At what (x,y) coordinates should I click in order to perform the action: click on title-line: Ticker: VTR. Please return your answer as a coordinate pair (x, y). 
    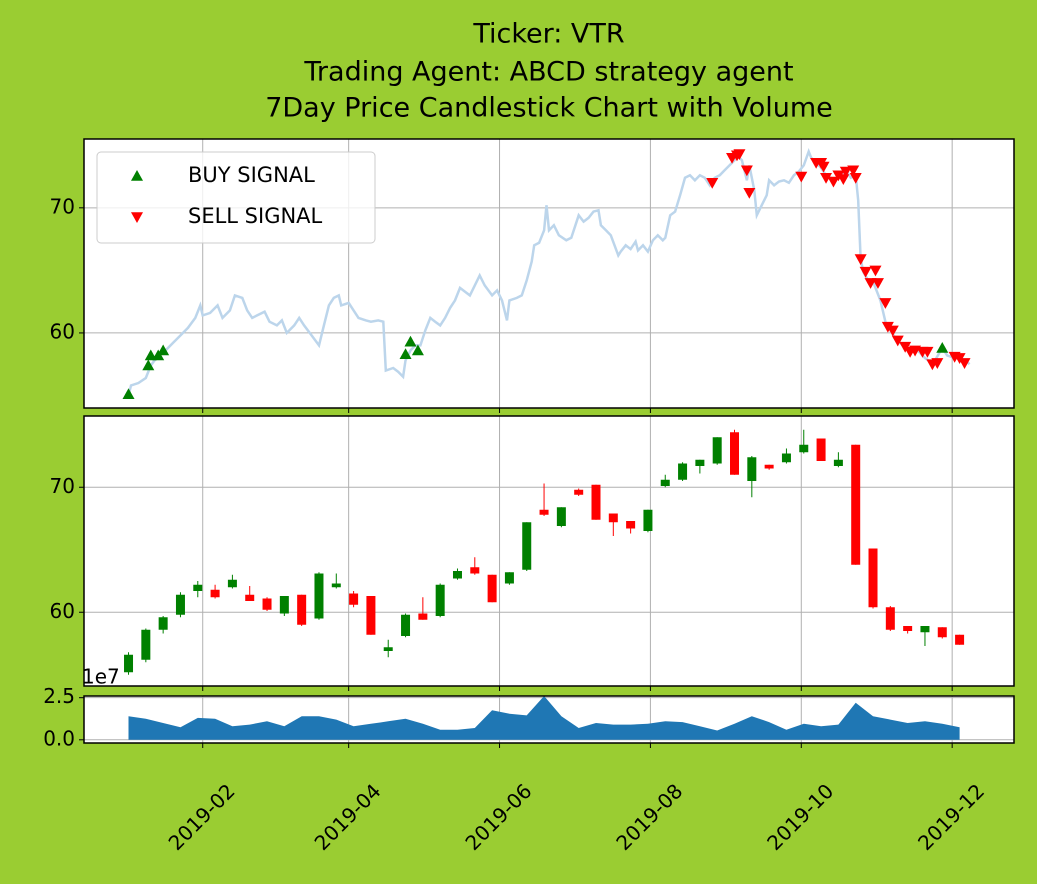
    Looking at the image, I should click on (548, 34).